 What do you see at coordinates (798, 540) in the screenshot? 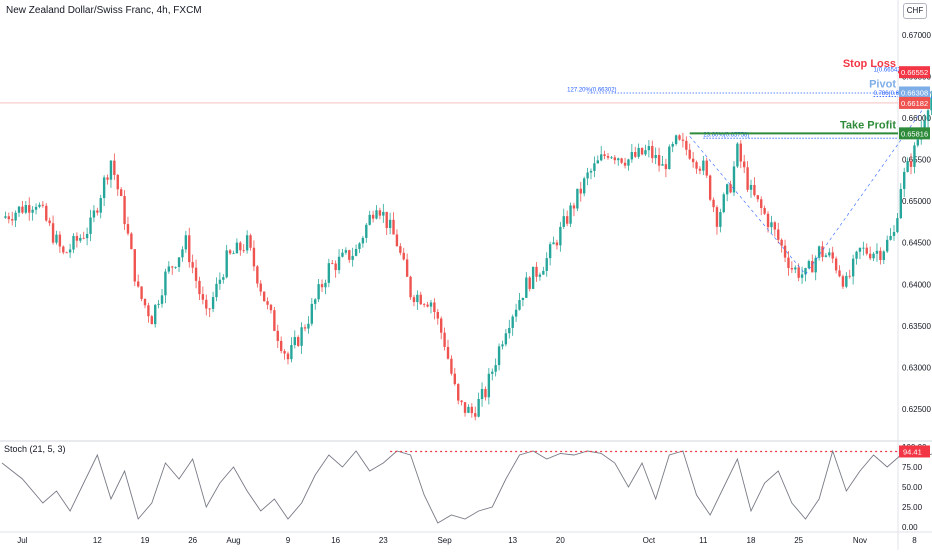
I see `time-tick-label: 25` at bounding box center [798, 540].